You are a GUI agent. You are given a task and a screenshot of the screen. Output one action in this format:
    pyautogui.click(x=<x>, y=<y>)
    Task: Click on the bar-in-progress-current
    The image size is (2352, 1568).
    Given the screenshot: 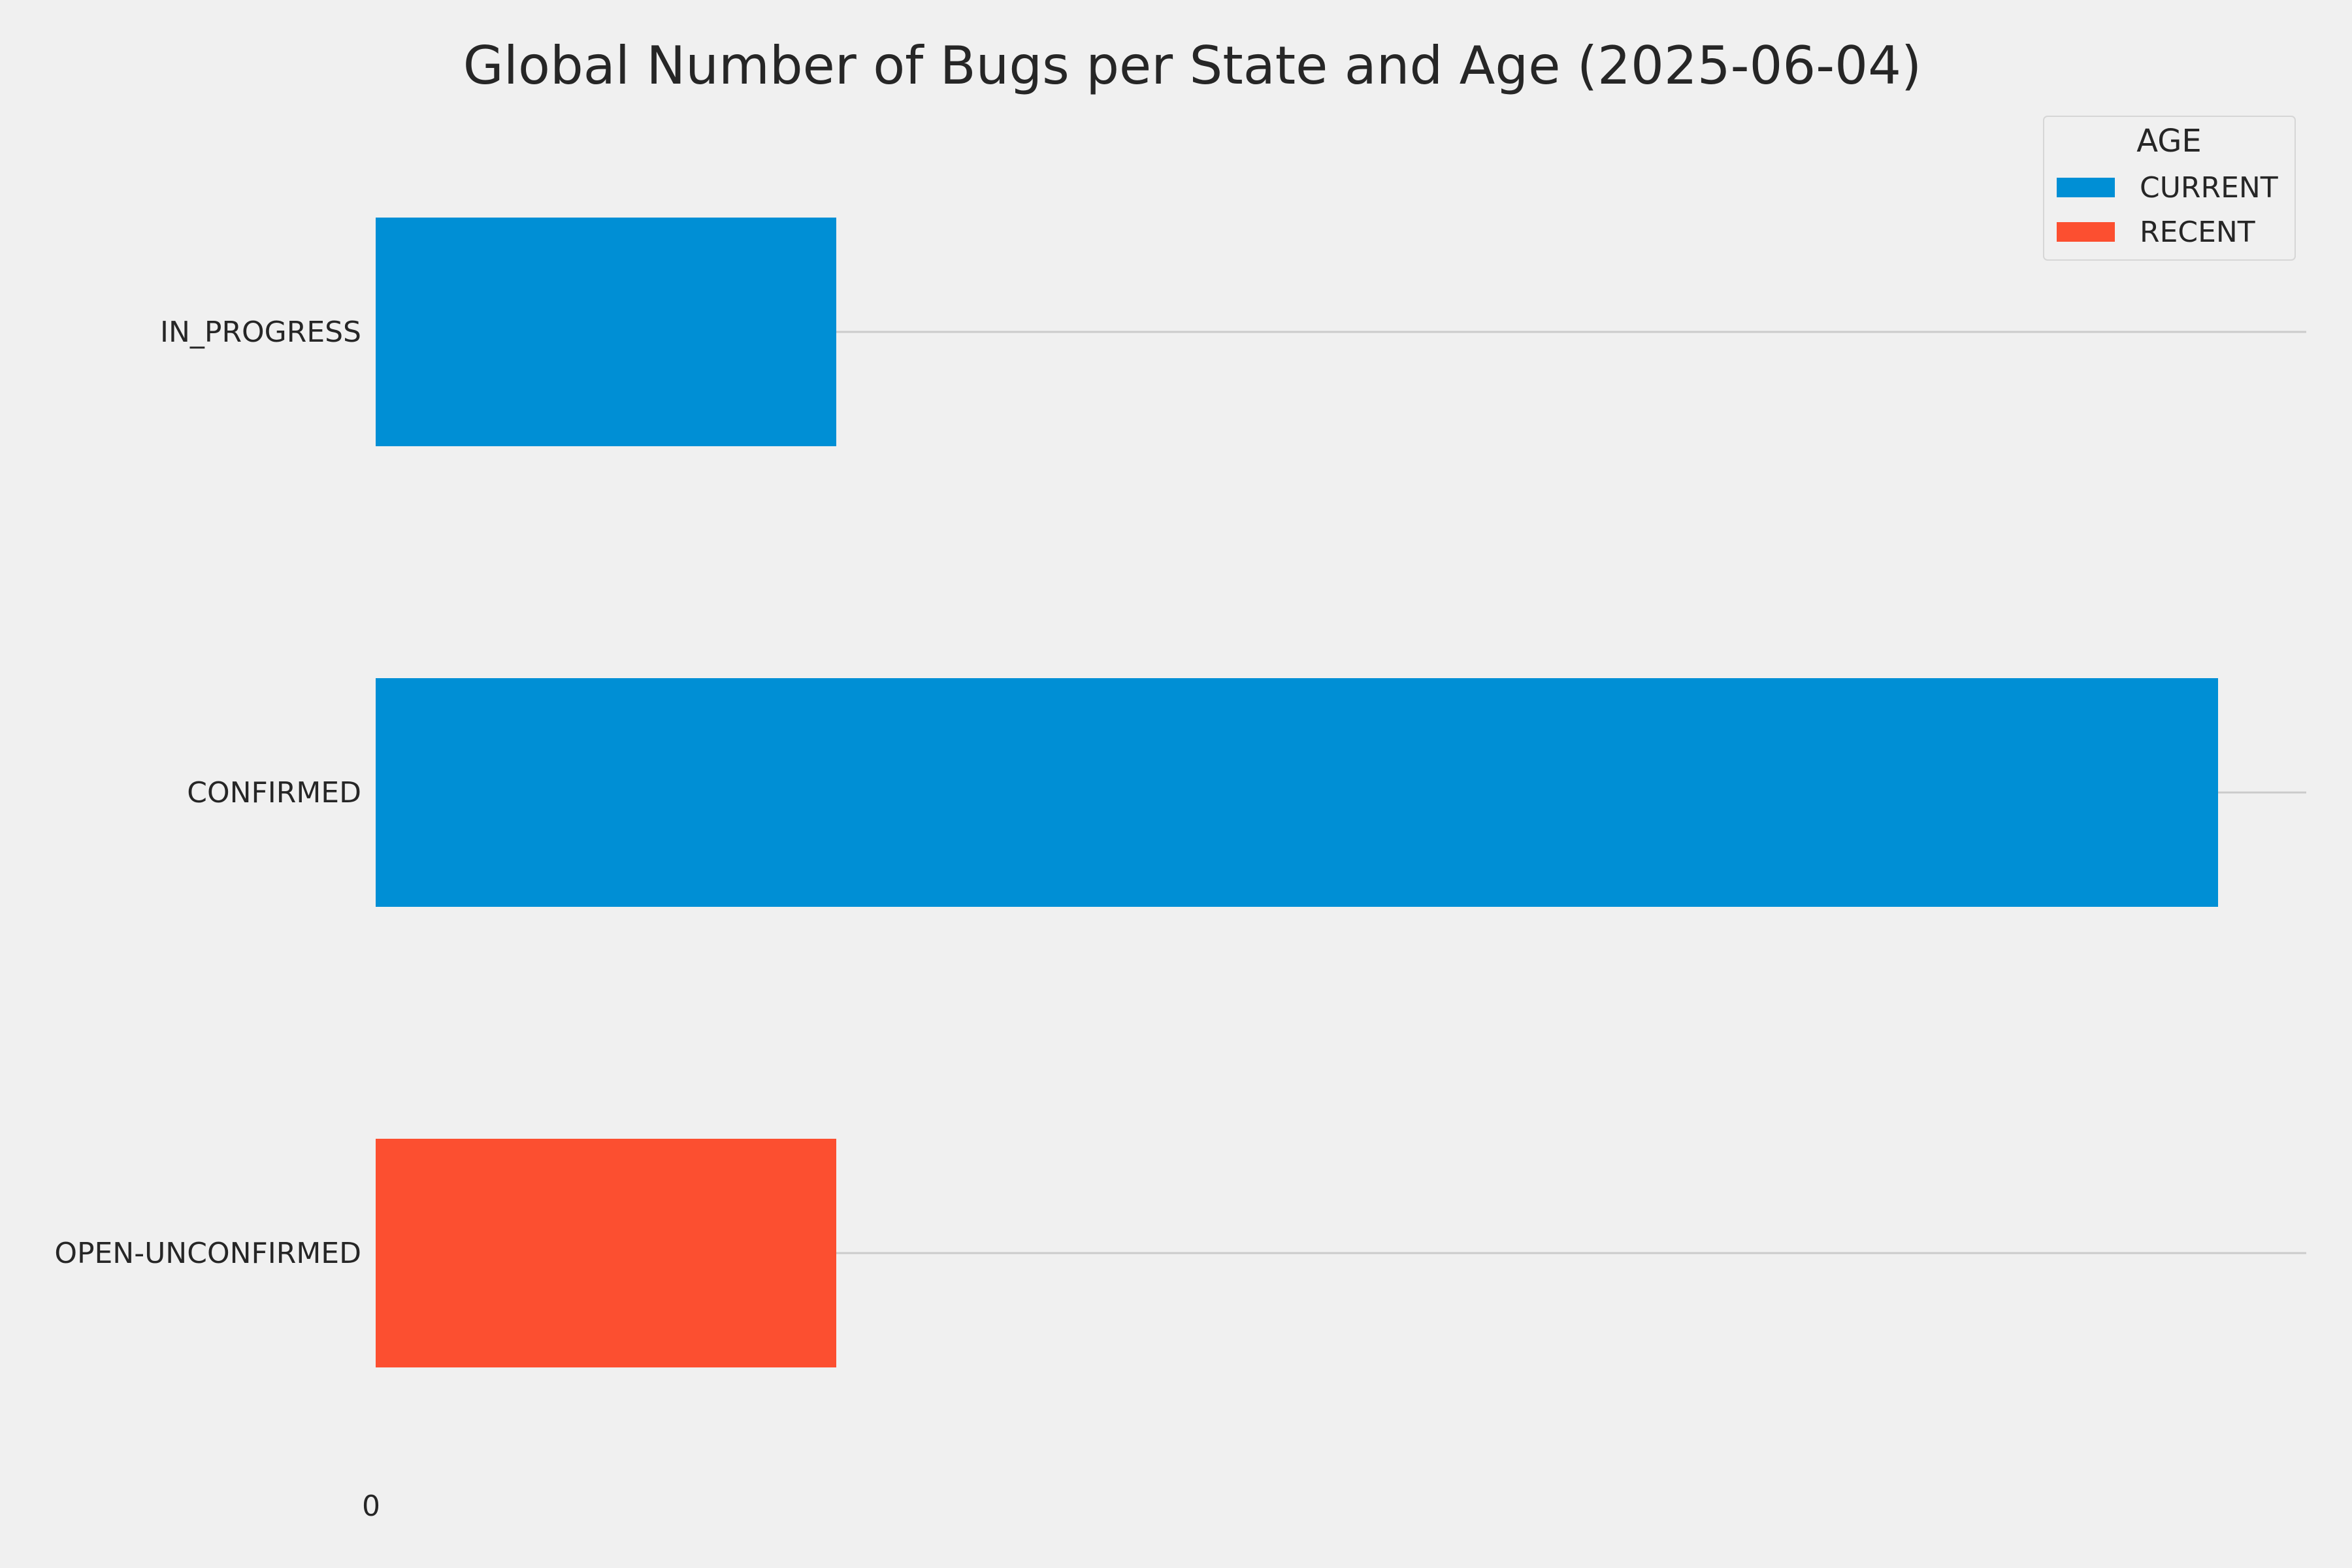 What is the action you would take?
    pyautogui.click(x=606, y=332)
    